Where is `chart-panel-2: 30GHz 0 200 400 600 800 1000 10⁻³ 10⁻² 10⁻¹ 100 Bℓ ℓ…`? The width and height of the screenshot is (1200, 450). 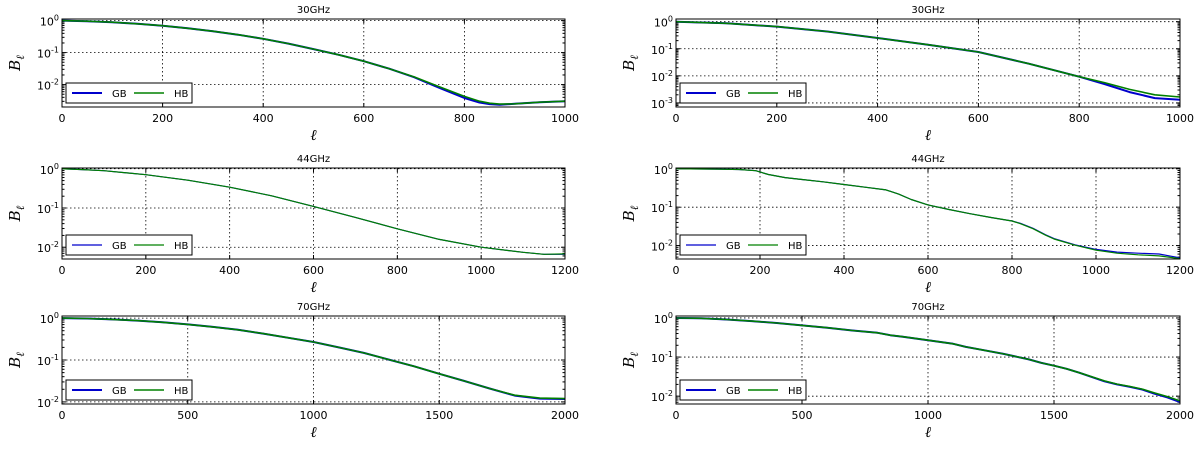
chart-panel-2: 30GHz 0 200 400 600 800 1000 10⁻³ 10⁻² 10⁻¹ 100 Bℓ ℓ… is located at coordinates (907, 74).